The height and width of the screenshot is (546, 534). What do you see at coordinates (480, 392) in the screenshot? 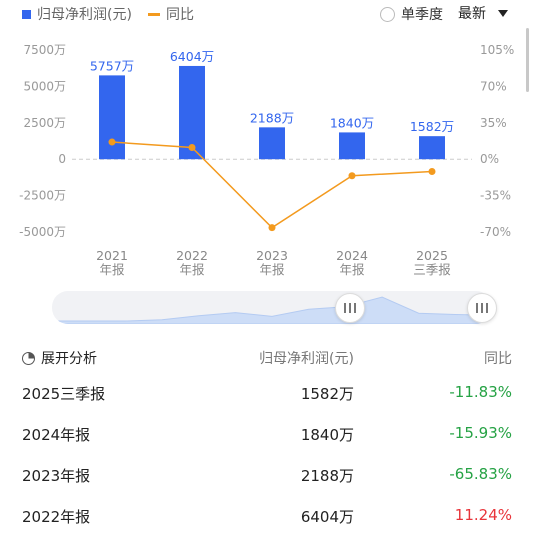
I see `row-yoy: -11.83%` at bounding box center [480, 392].